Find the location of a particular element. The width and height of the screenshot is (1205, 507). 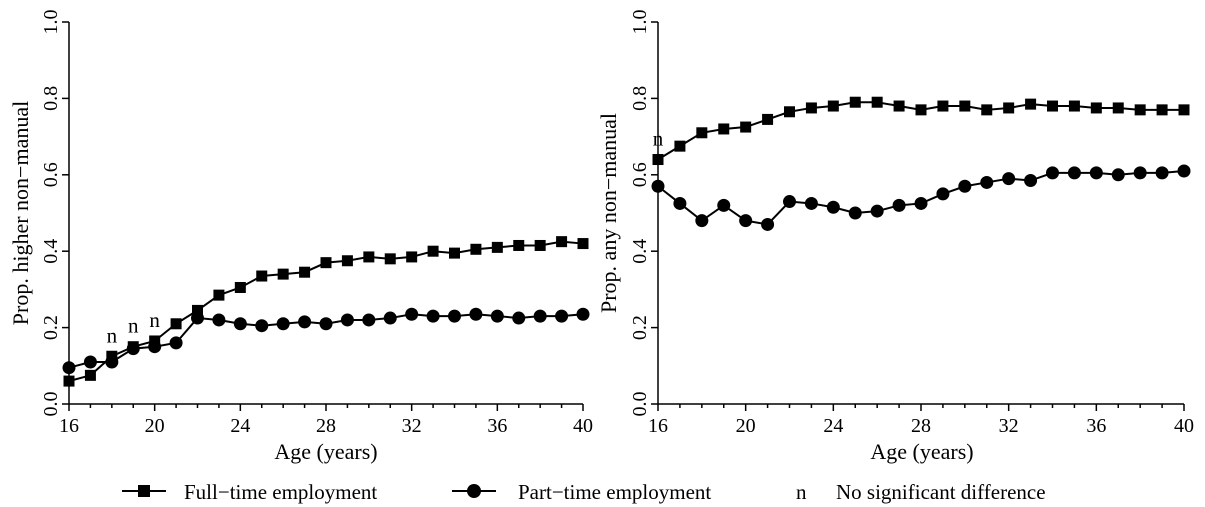

right-x-tick-label: 20 is located at coordinates (746, 426).